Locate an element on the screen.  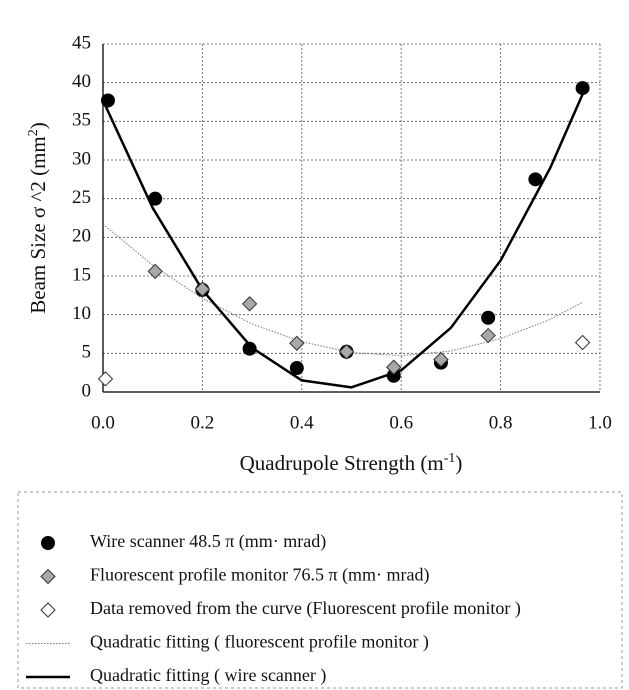
y-tick-label: 35 is located at coordinates (81, 120).